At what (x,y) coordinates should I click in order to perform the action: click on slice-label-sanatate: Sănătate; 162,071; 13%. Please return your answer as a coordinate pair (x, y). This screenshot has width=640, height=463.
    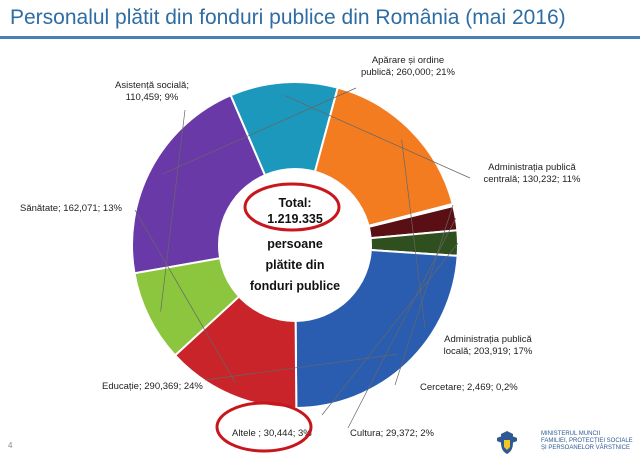
    Looking at the image, I should click on (71, 208).